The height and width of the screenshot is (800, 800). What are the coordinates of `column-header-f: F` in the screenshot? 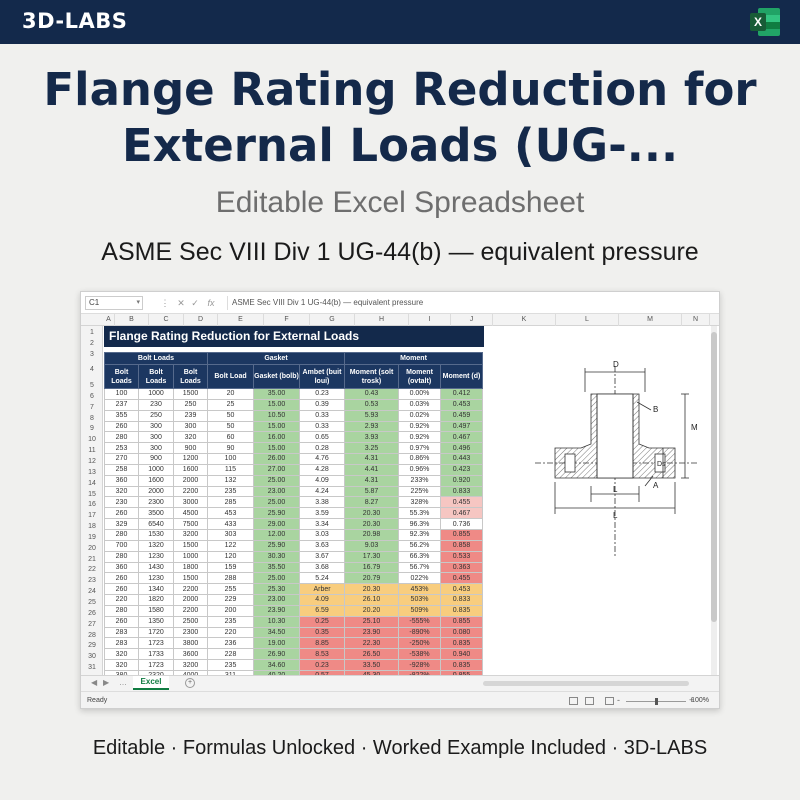 It's located at (287, 320).